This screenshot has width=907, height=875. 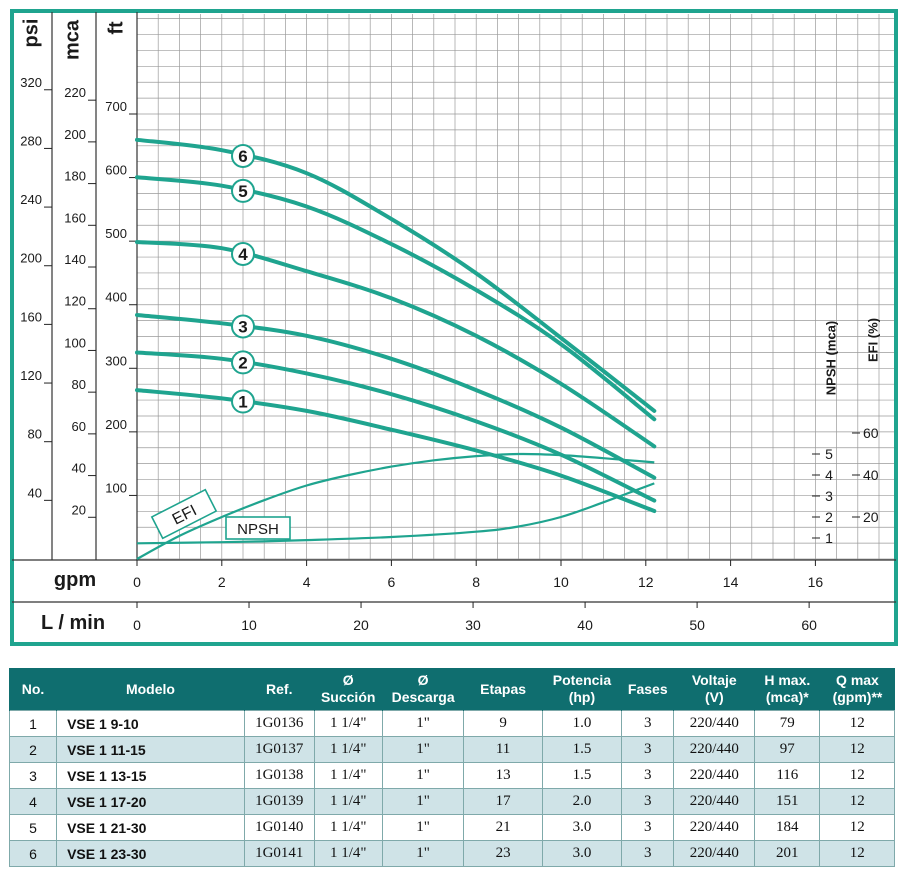 I want to click on npsh-label-box, so click(x=258, y=528).